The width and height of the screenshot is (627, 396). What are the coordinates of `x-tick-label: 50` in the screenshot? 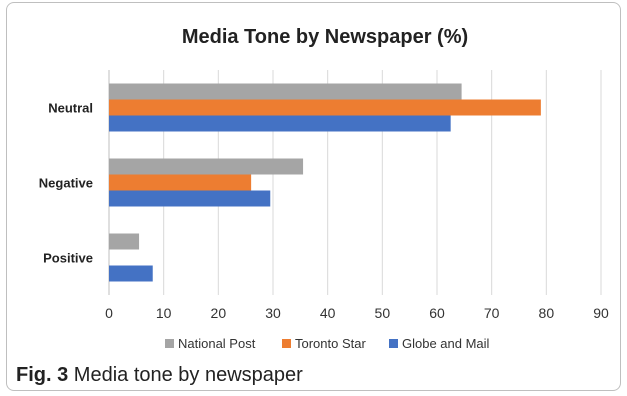 It's located at (383, 313).